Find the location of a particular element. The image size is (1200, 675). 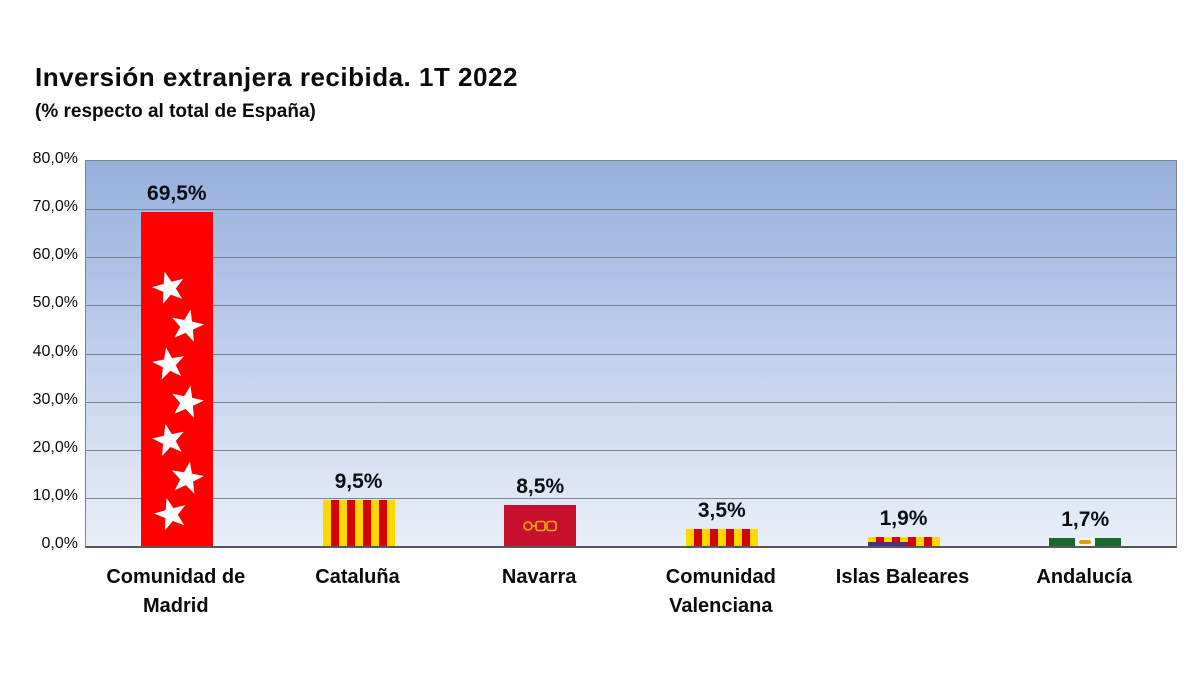

y-tick-label: 80,0% is located at coordinates (55, 158).